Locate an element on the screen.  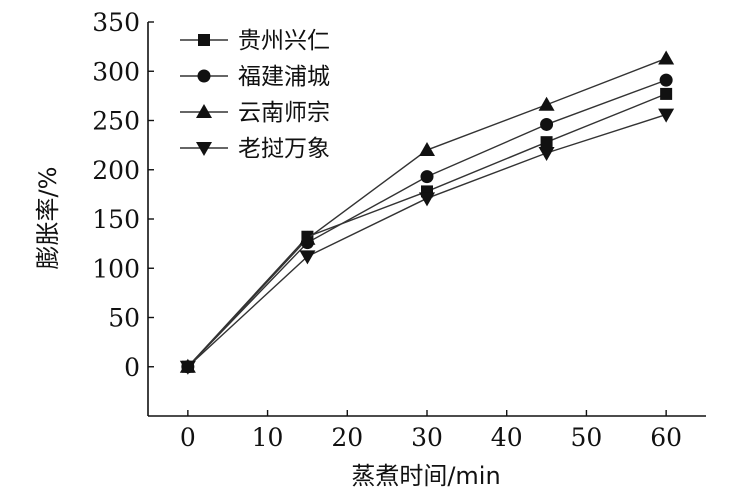
y-tick-label: 0 is located at coordinates (132, 367).